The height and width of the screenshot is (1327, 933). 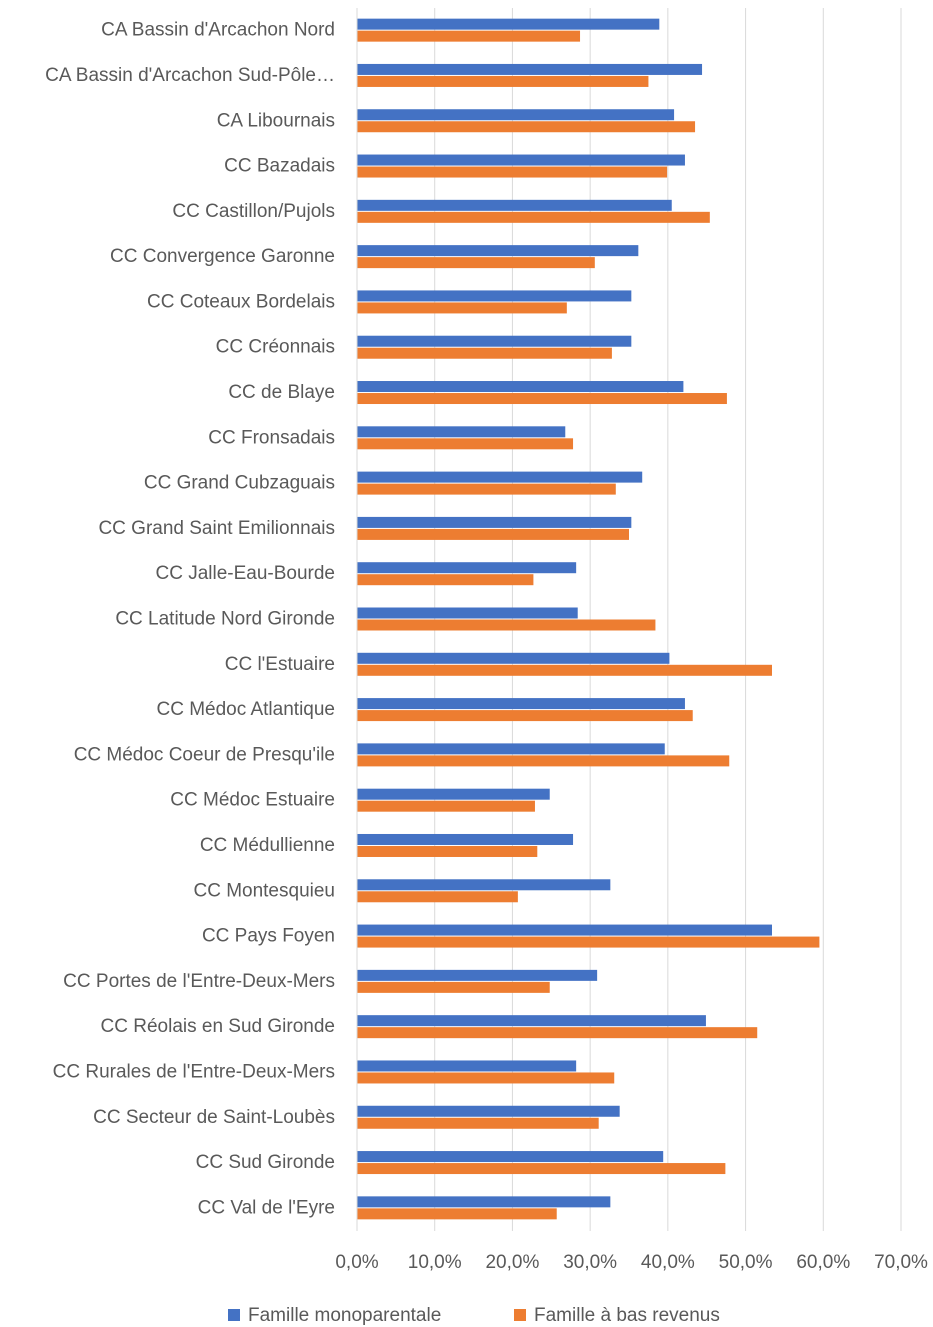 What do you see at coordinates (216, 528) in the screenshot?
I see `y-tick-label: CC Grand Saint Emilionnais` at bounding box center [216, 528].